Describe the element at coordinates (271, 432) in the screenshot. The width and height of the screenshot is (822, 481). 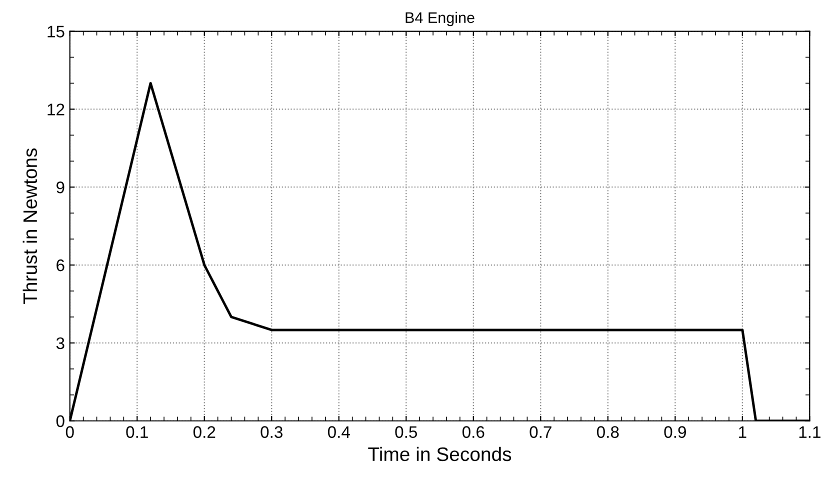
I see `x-tick-label: 0.3` at that location.